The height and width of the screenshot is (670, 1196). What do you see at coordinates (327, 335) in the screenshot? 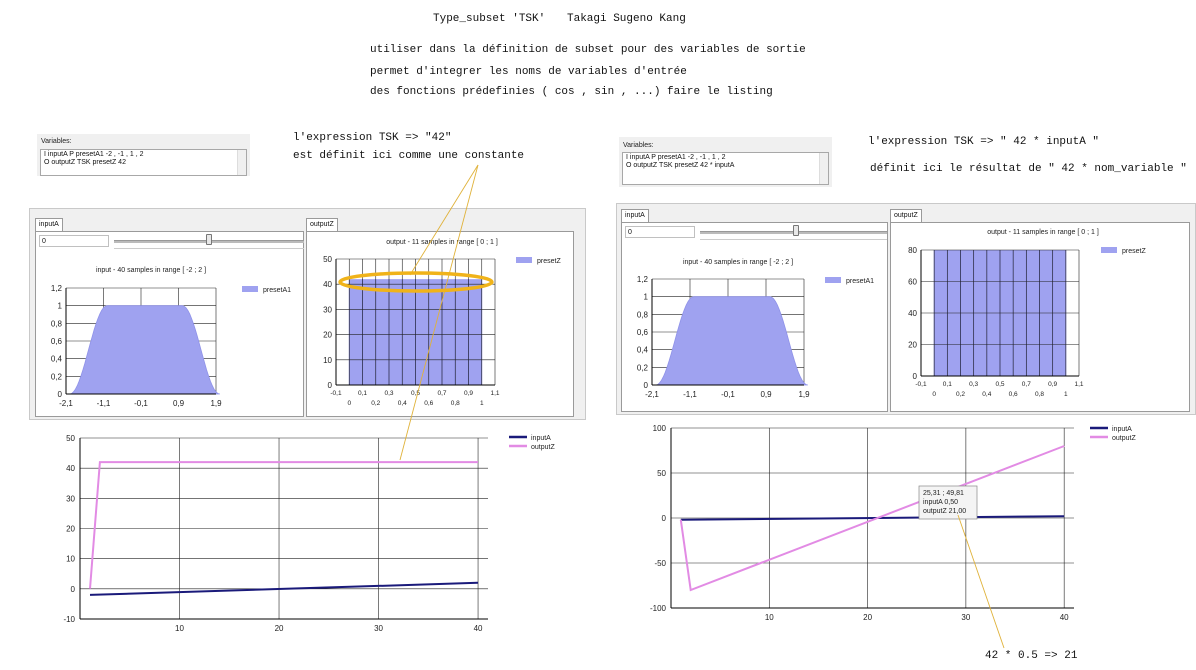
I see `left-output-ytick: 20` at bounding box center [327, 335].